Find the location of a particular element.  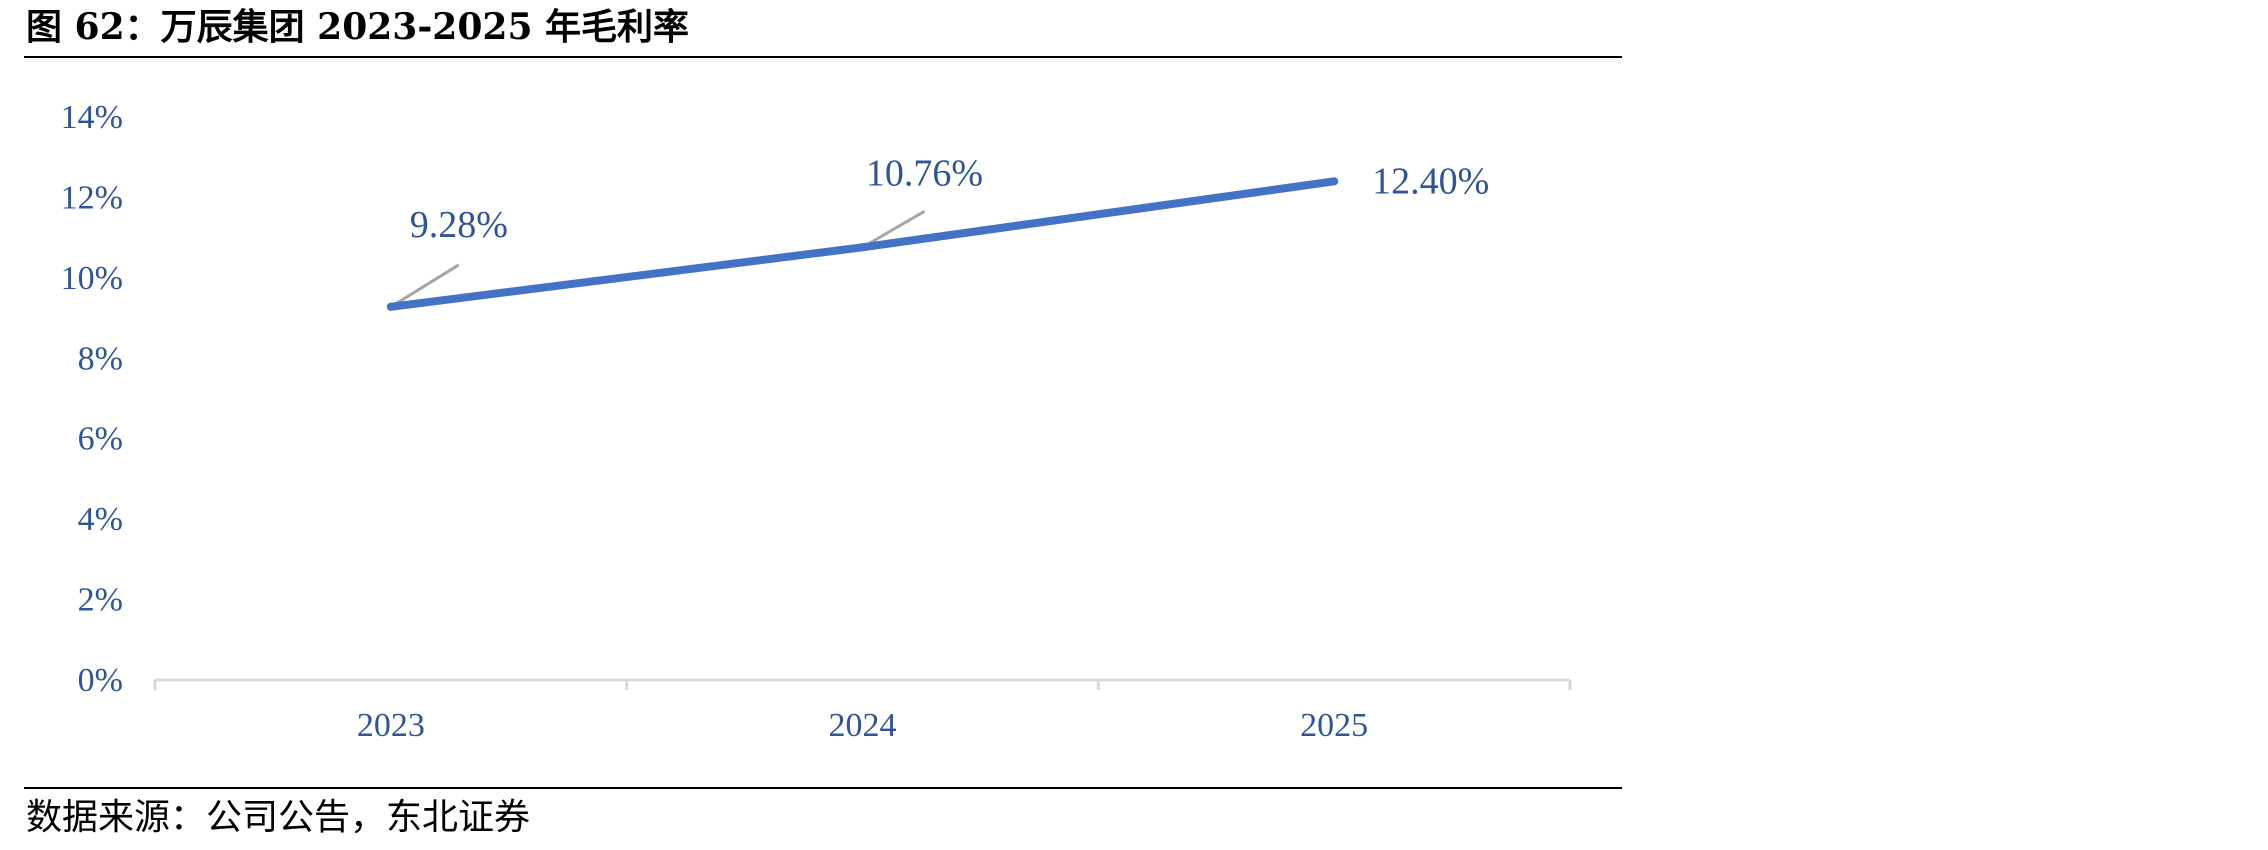

y-tick-label: 2% is located at coordinates (100, 600).